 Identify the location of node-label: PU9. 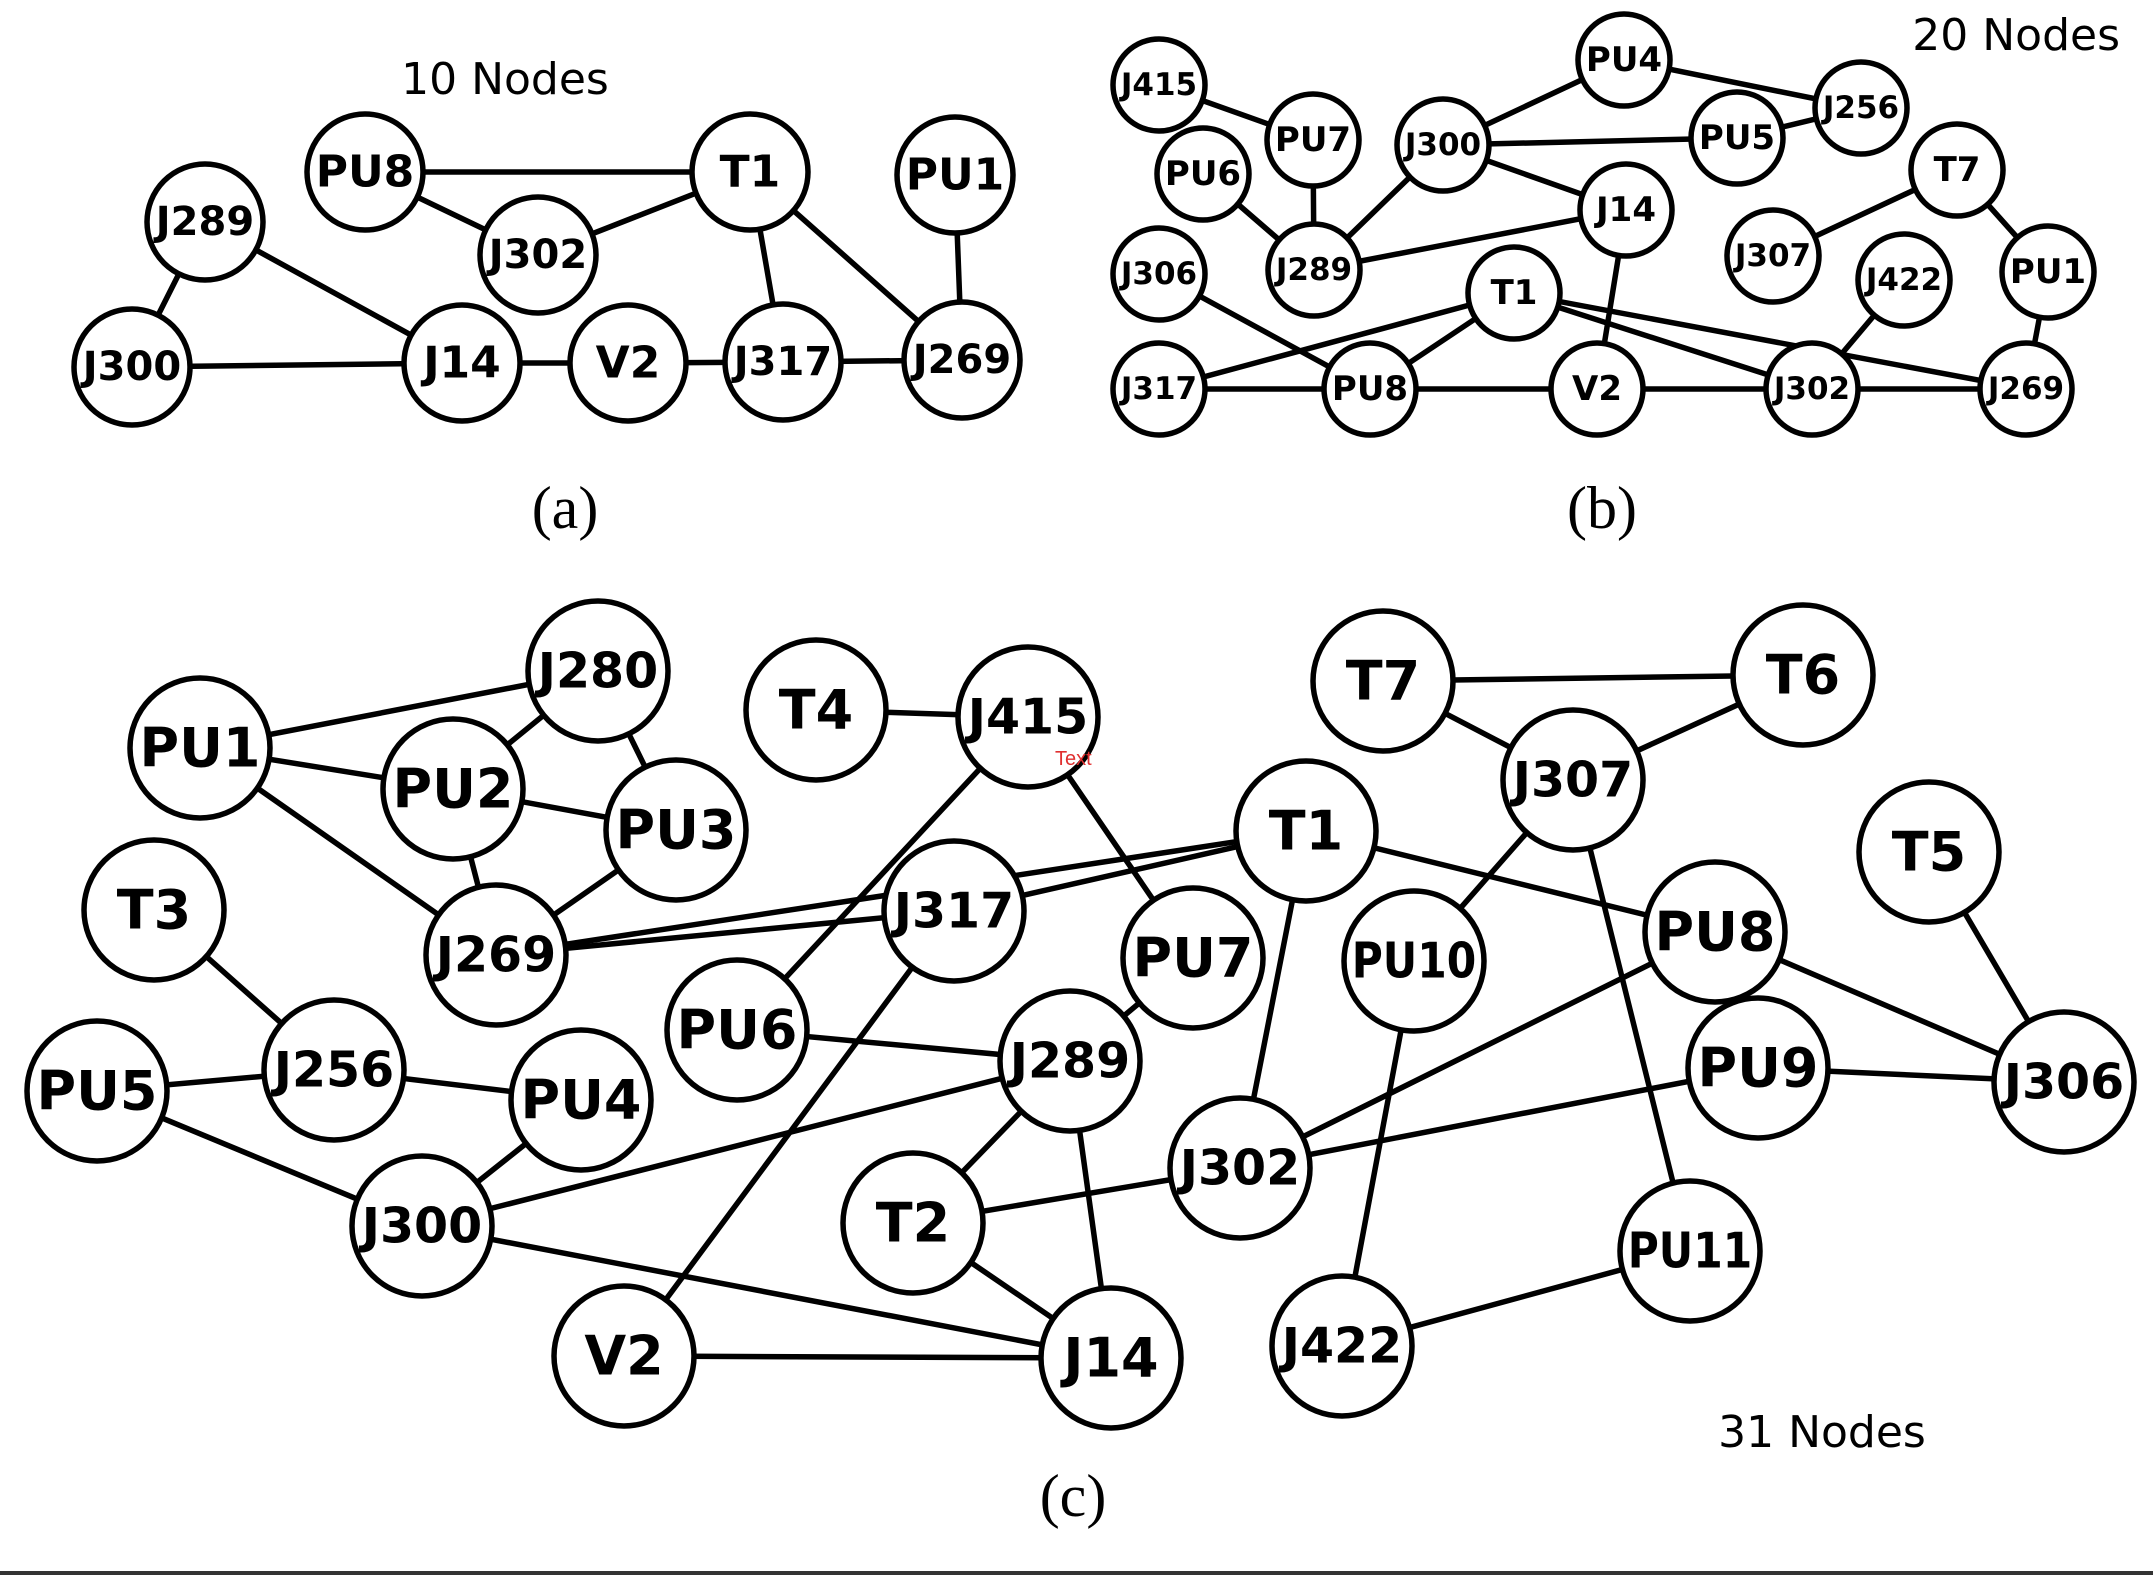
(1758, 1068).